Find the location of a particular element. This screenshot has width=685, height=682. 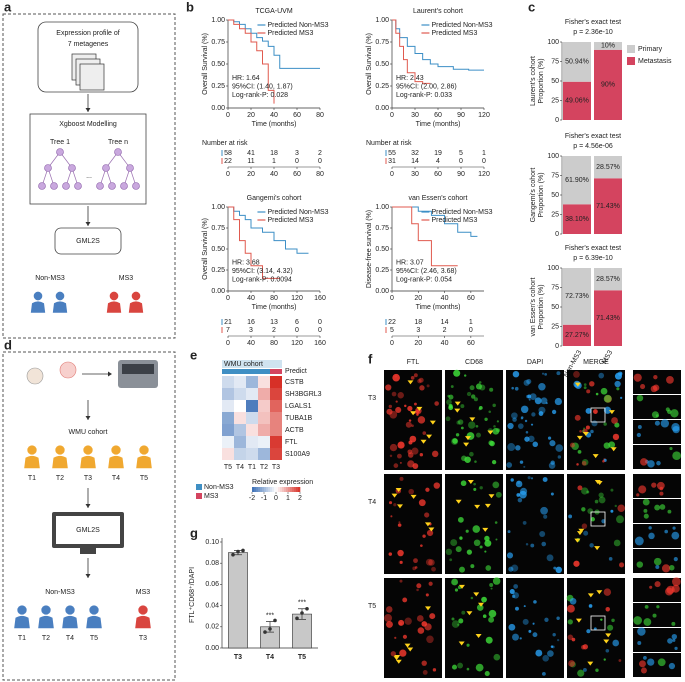

arrow-head is located at coordinates (88, 418).